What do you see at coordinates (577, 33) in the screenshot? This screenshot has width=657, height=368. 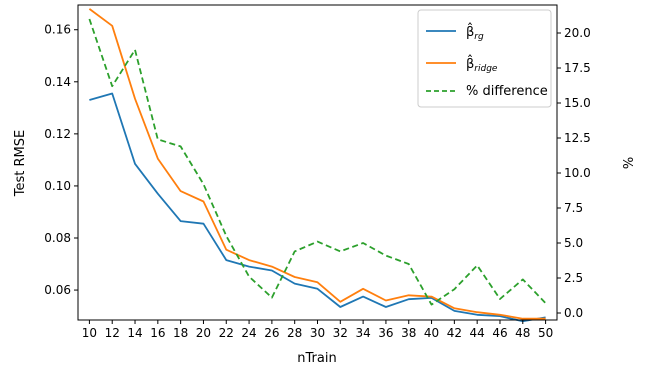 I see `y-right-tick-label: 20.0` at bounding box center [577, 33].